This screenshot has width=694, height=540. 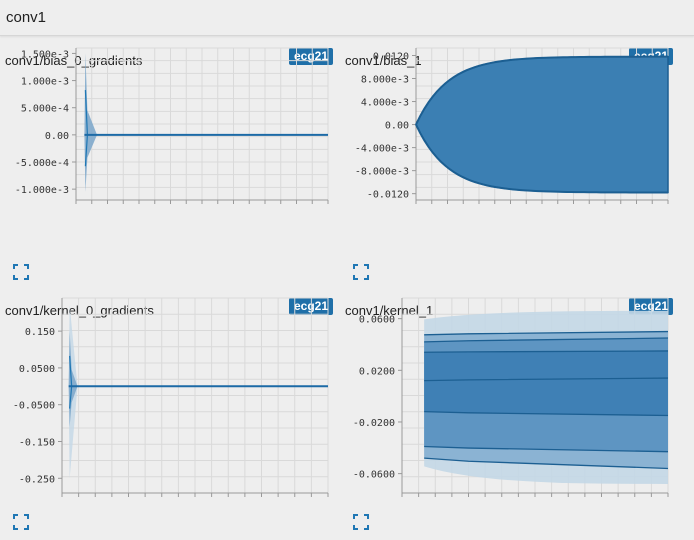 I want to click on card-title: conv1/kernel_0_gradients, so click(x=79, y=310).